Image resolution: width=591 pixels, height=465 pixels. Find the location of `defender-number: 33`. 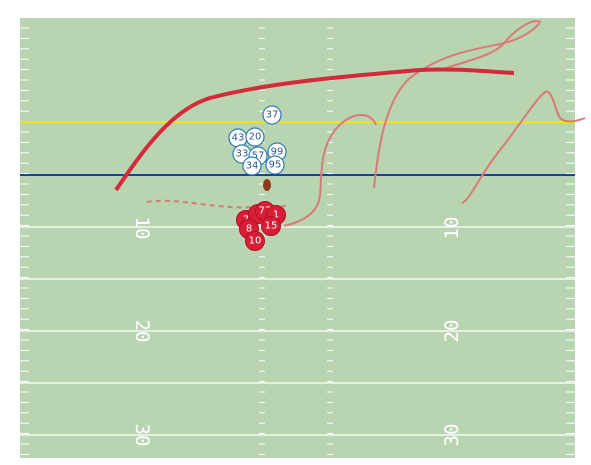

defender-number: 33 is located at coordinates (242, 154).